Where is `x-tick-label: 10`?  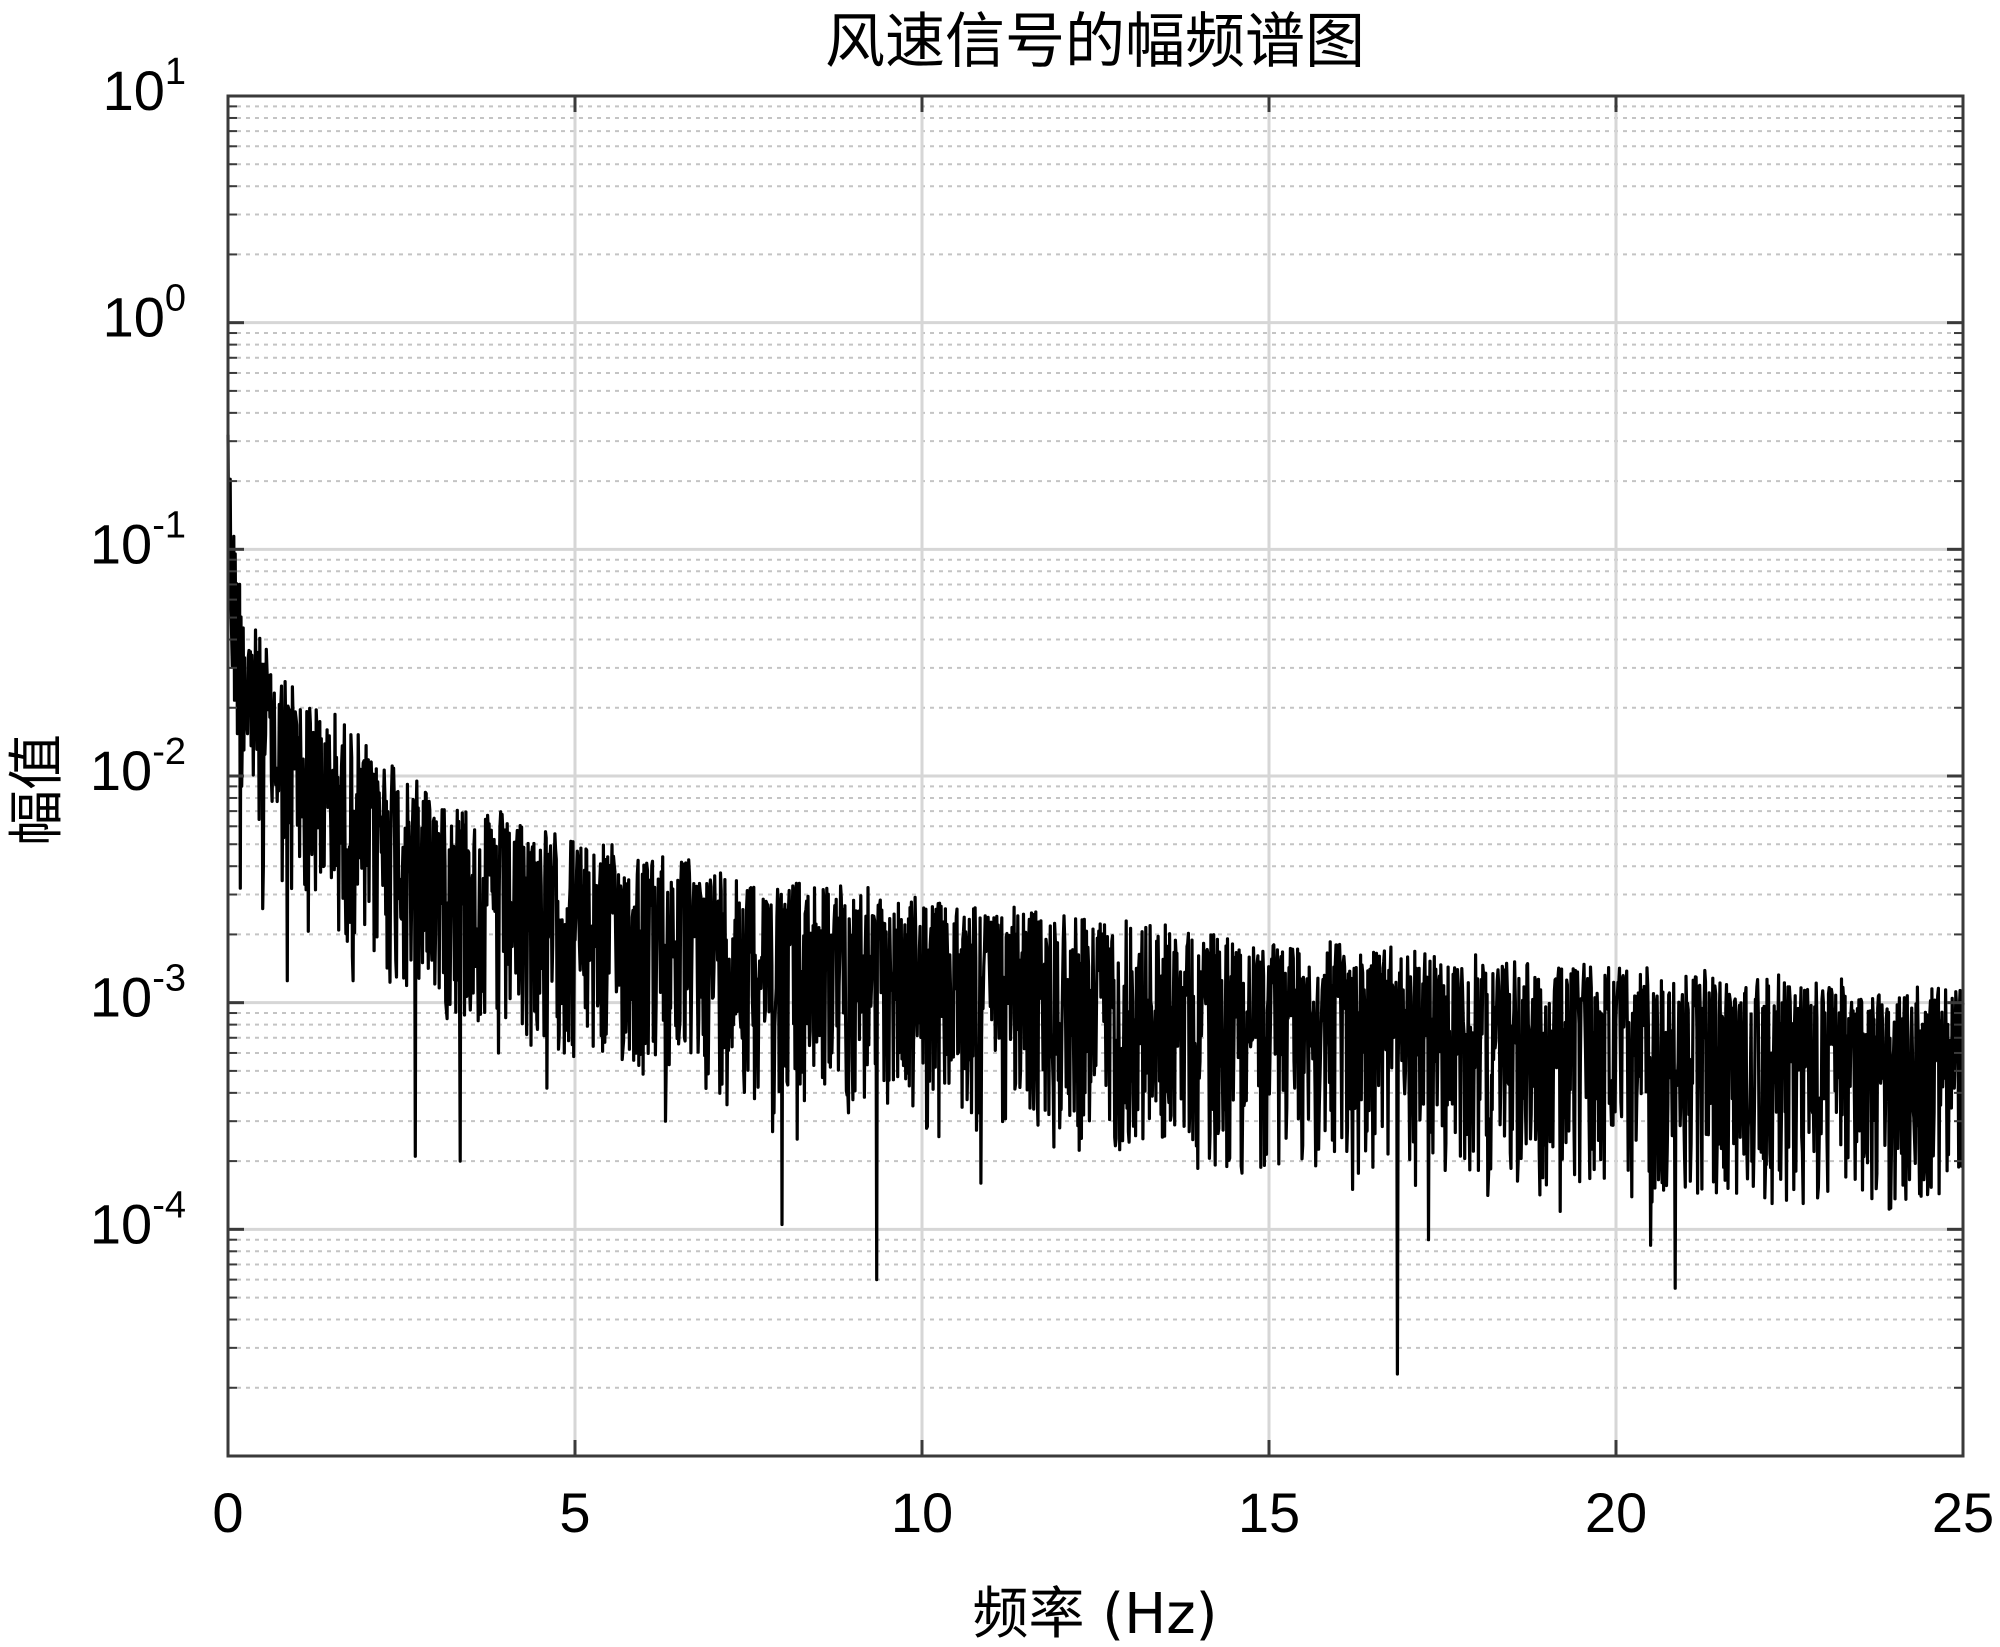
x-tick-label: 10 is located at coordinates (922, 1512).